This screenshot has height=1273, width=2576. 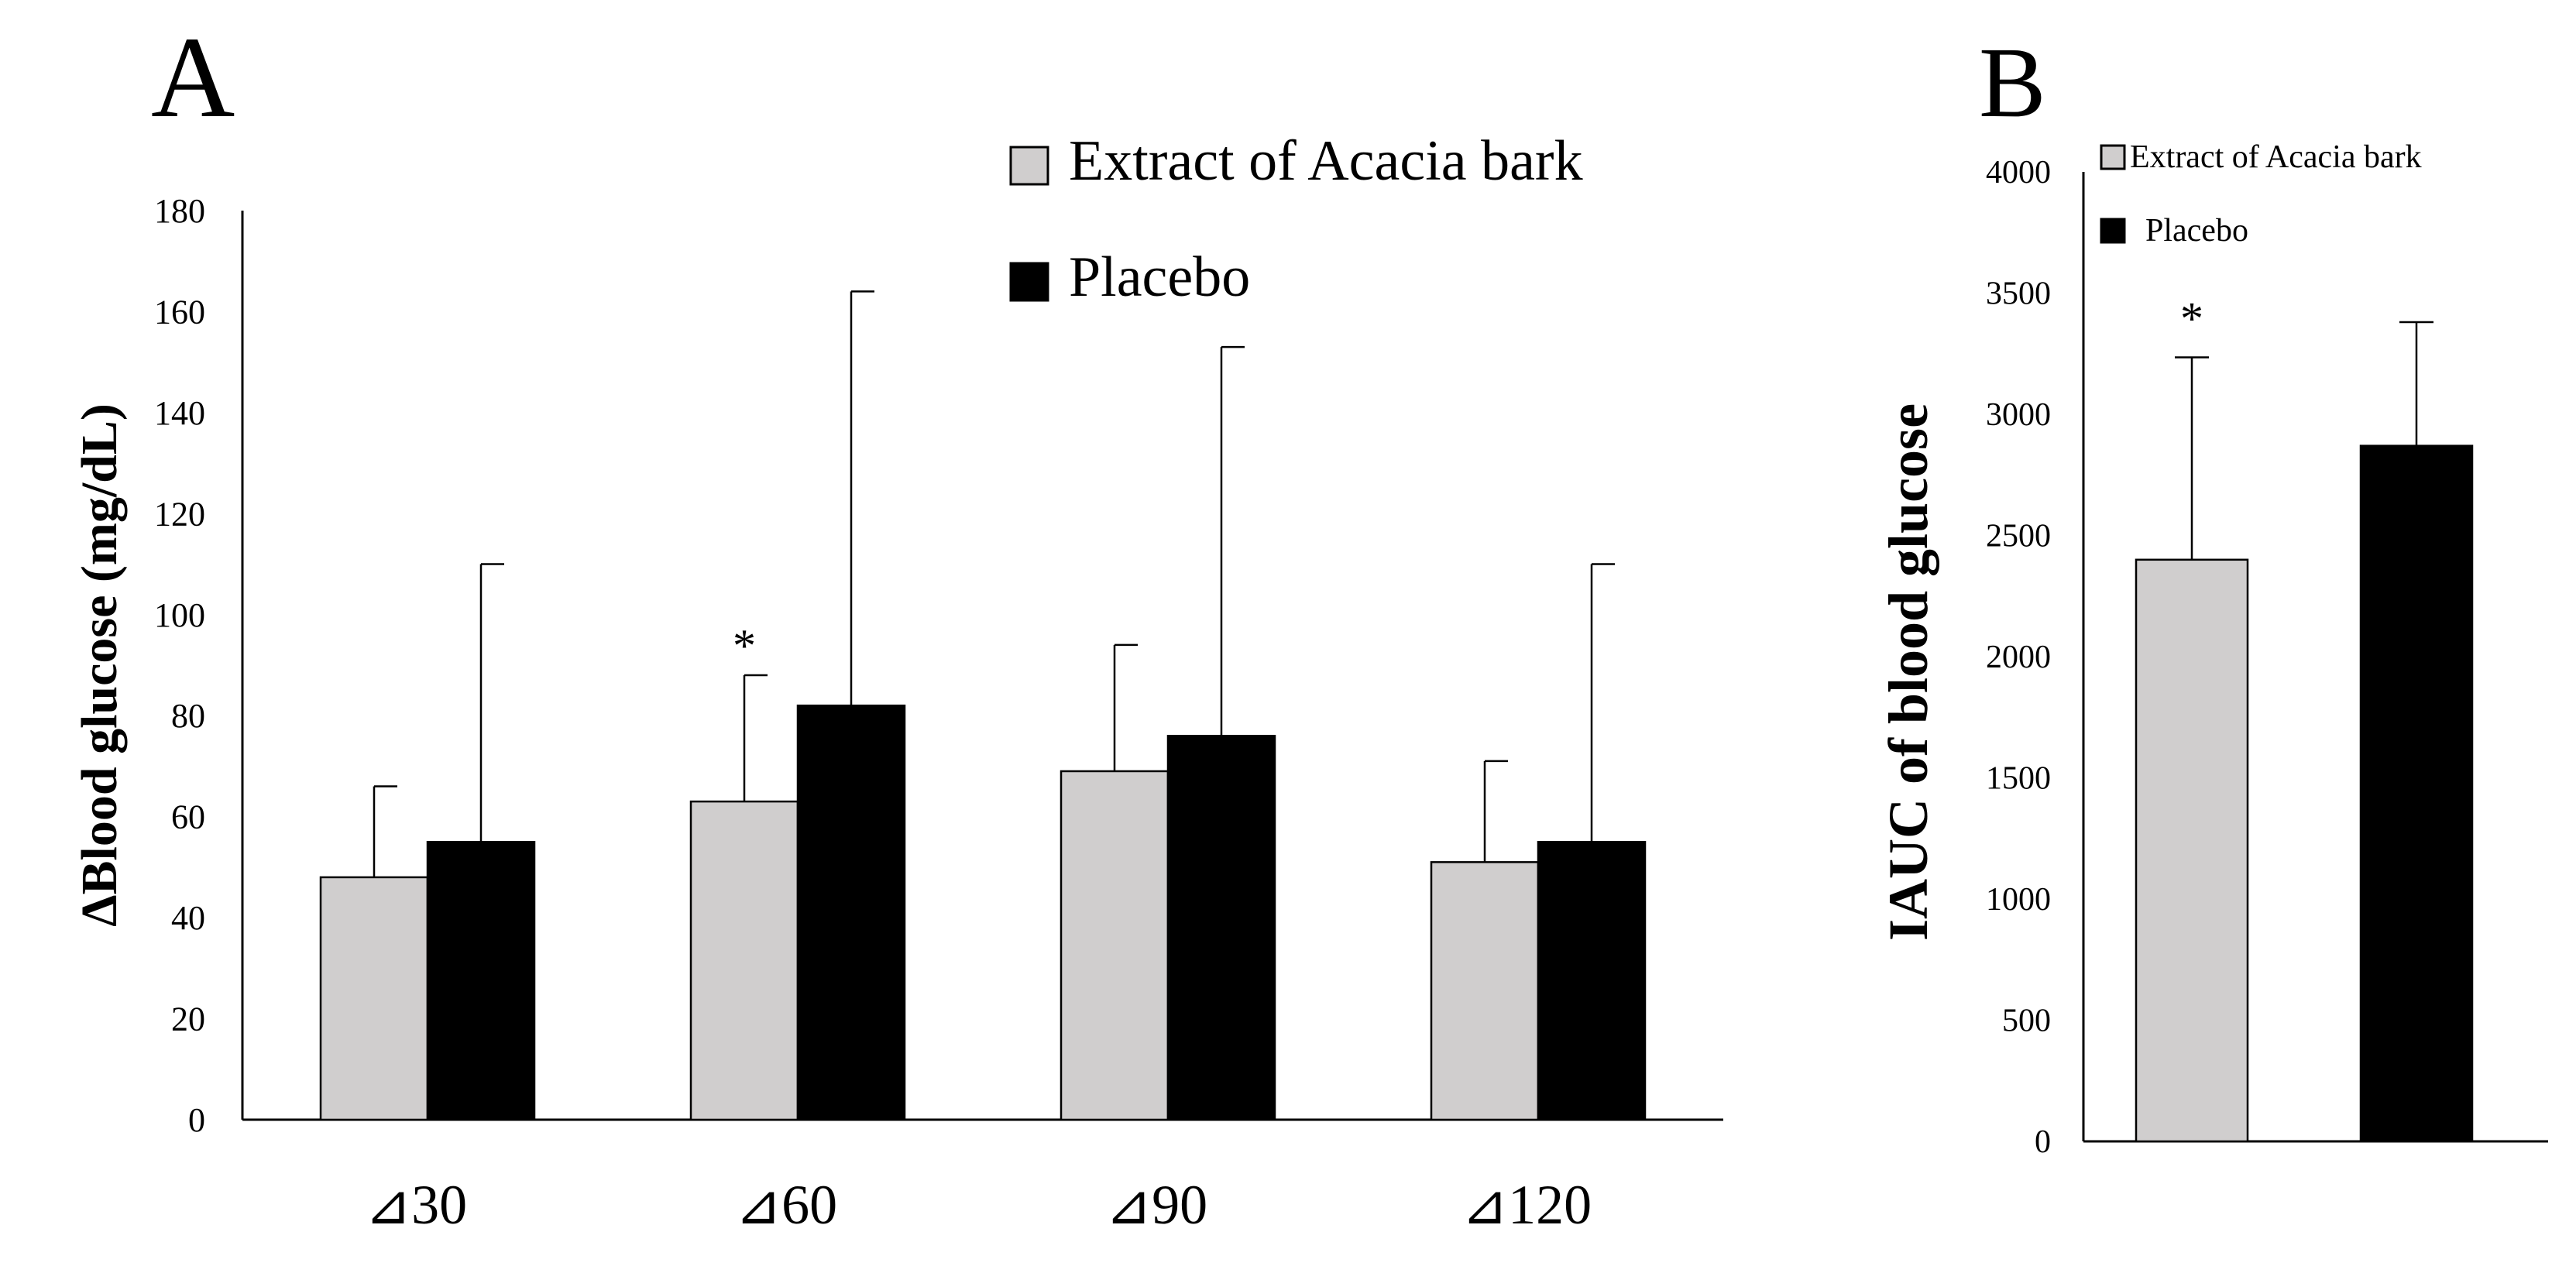 I want to click on panel-a-x-tick-label: ⊿30, so click(x=416, y=1205).